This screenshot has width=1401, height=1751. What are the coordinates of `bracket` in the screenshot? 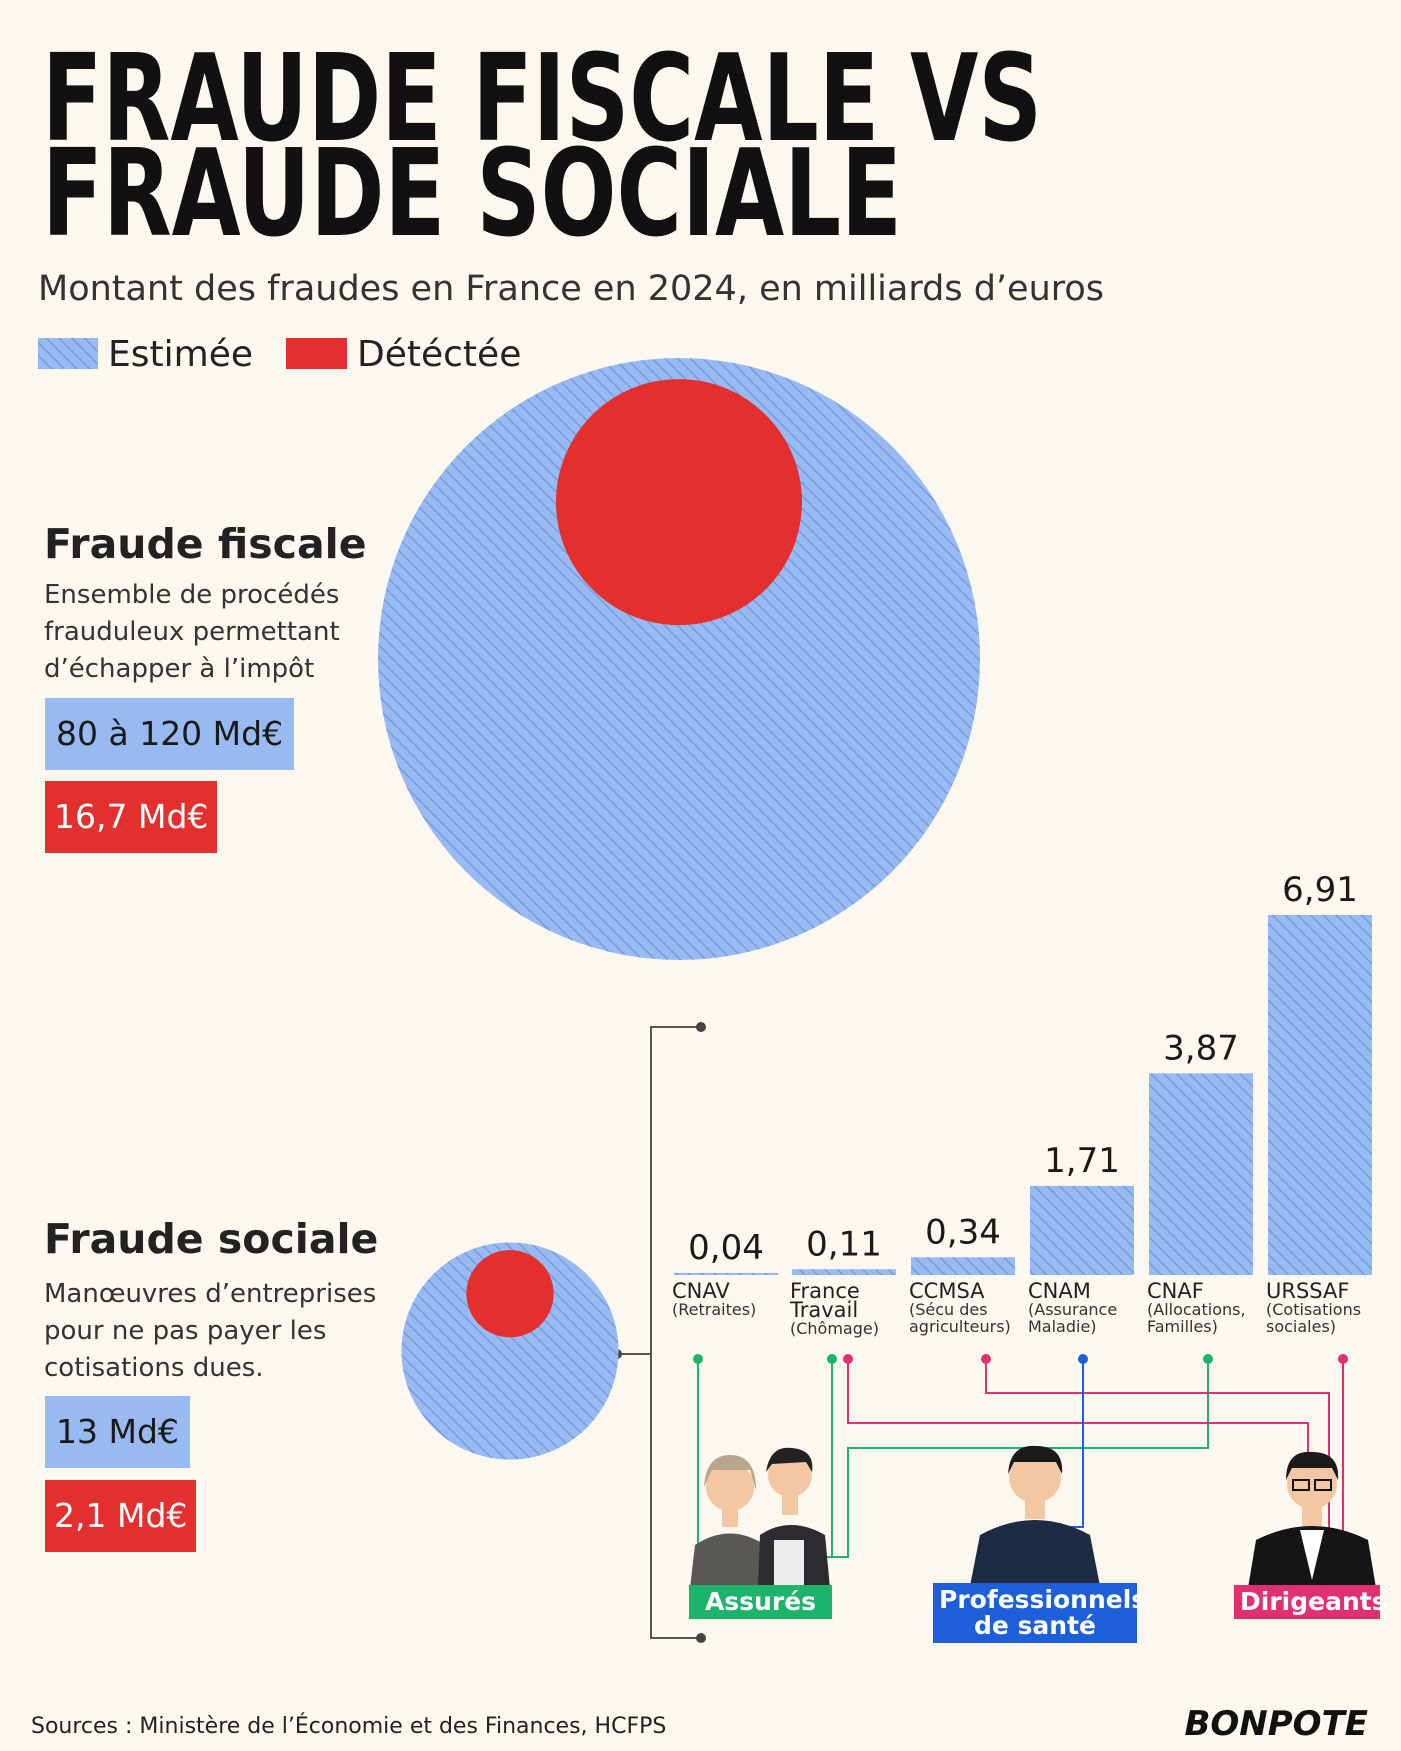 It's located at (659, 1332).